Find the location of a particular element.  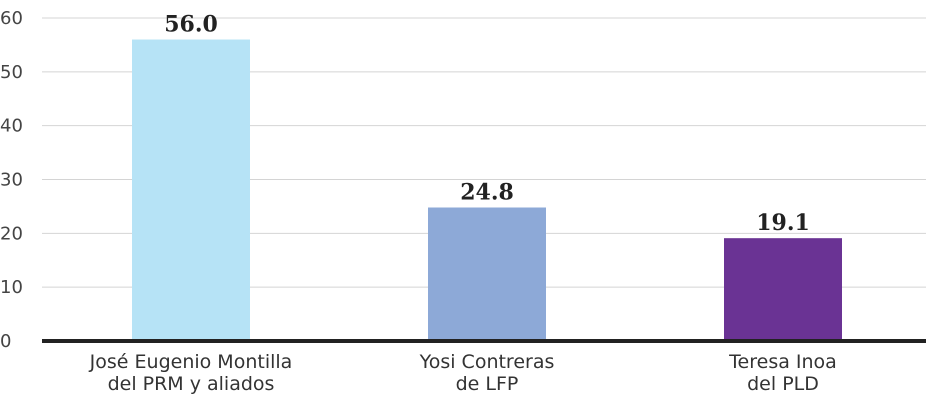

value-label: 56.0 is located at coordinates (191, 25).